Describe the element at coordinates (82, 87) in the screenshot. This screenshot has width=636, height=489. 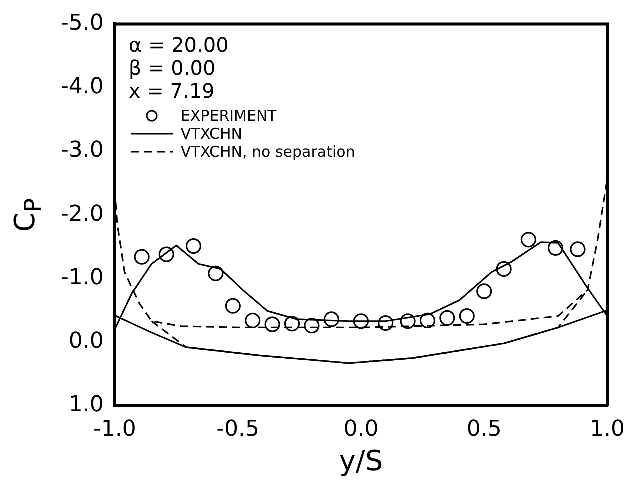
I see `y-tick-label: -4.0` at that location.